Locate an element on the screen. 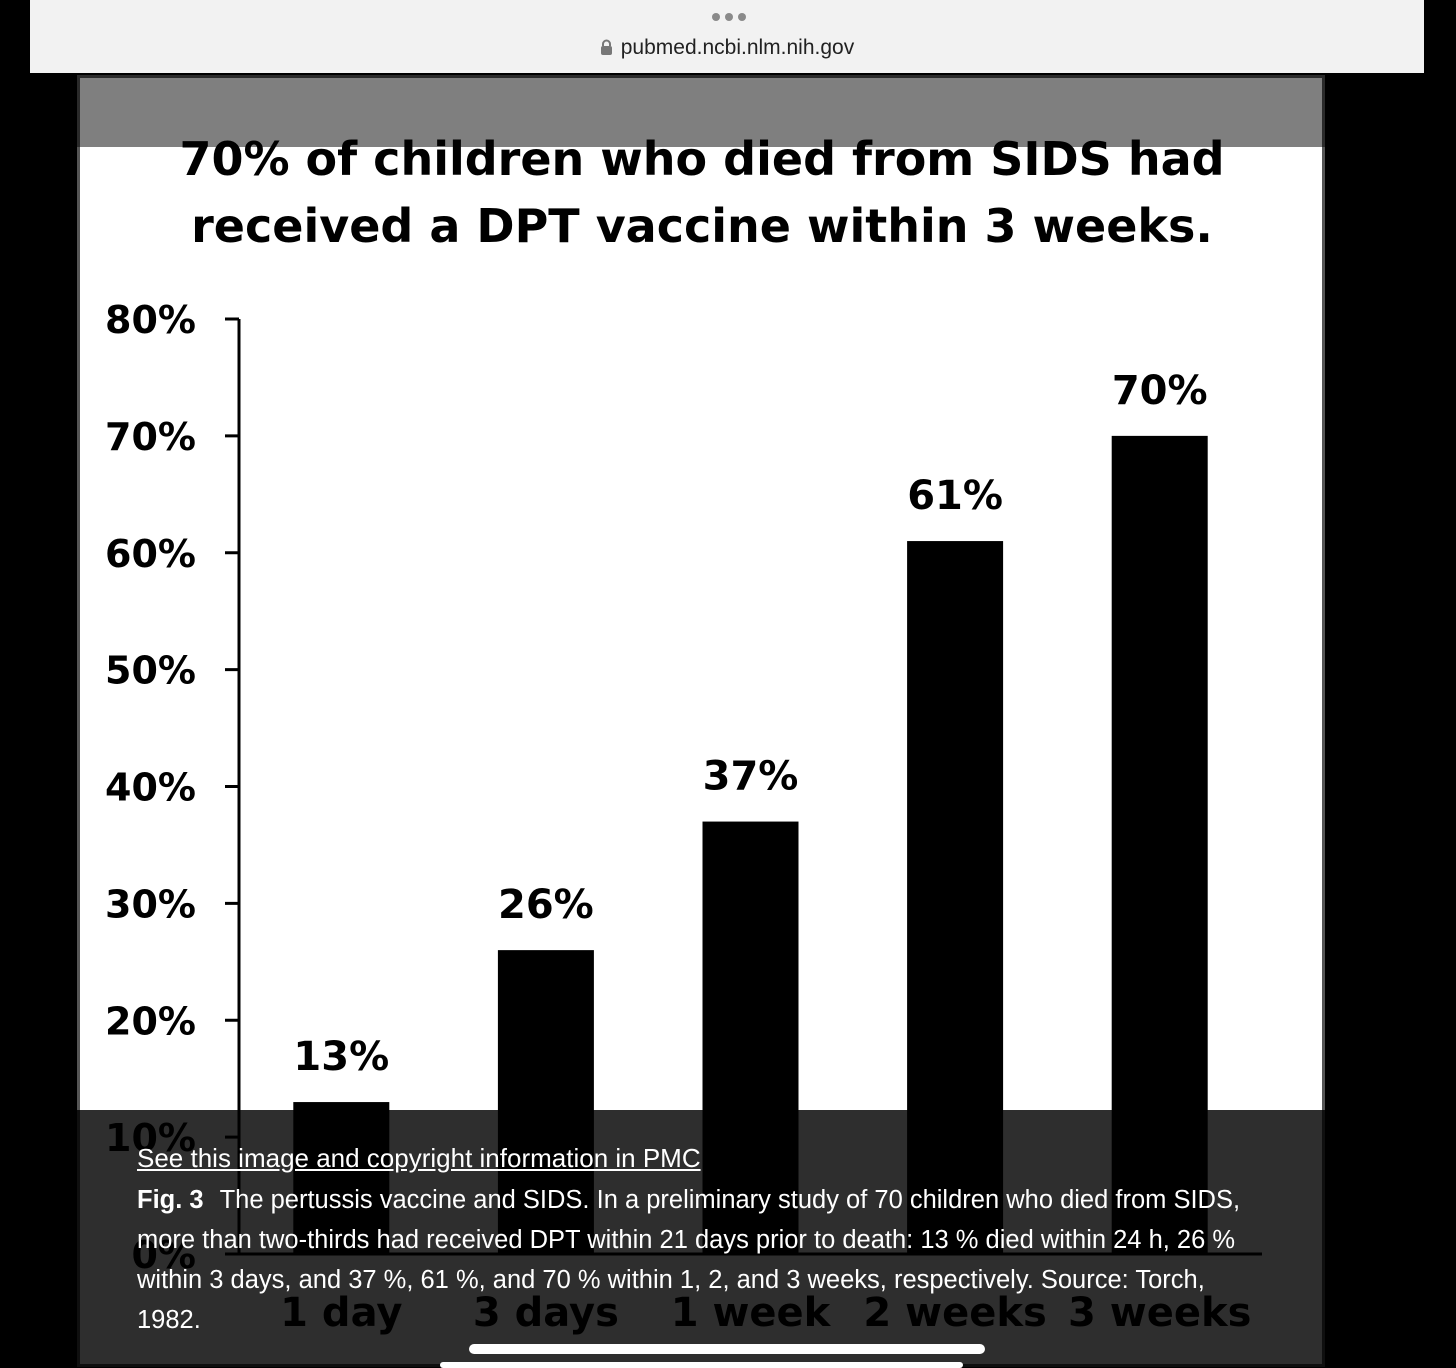 The width and height of the screenshot is (1456, 1368). lock-icon is located at coordinates (606, 47).